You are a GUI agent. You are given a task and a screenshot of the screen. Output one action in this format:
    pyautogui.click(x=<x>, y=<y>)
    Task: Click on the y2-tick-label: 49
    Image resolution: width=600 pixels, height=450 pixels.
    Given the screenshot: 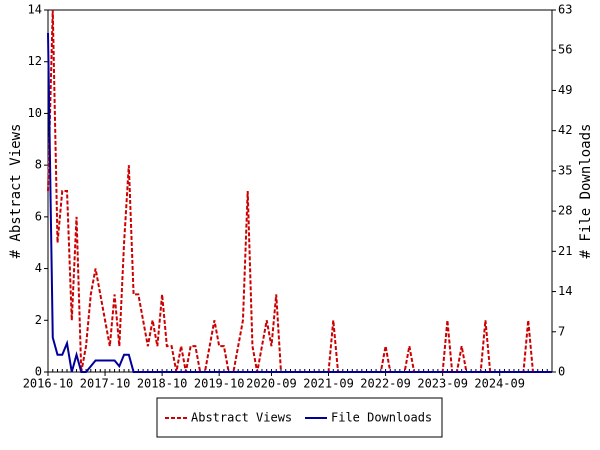 What is the action you would take?
    pyautogui.click(x=565, y=90)
    